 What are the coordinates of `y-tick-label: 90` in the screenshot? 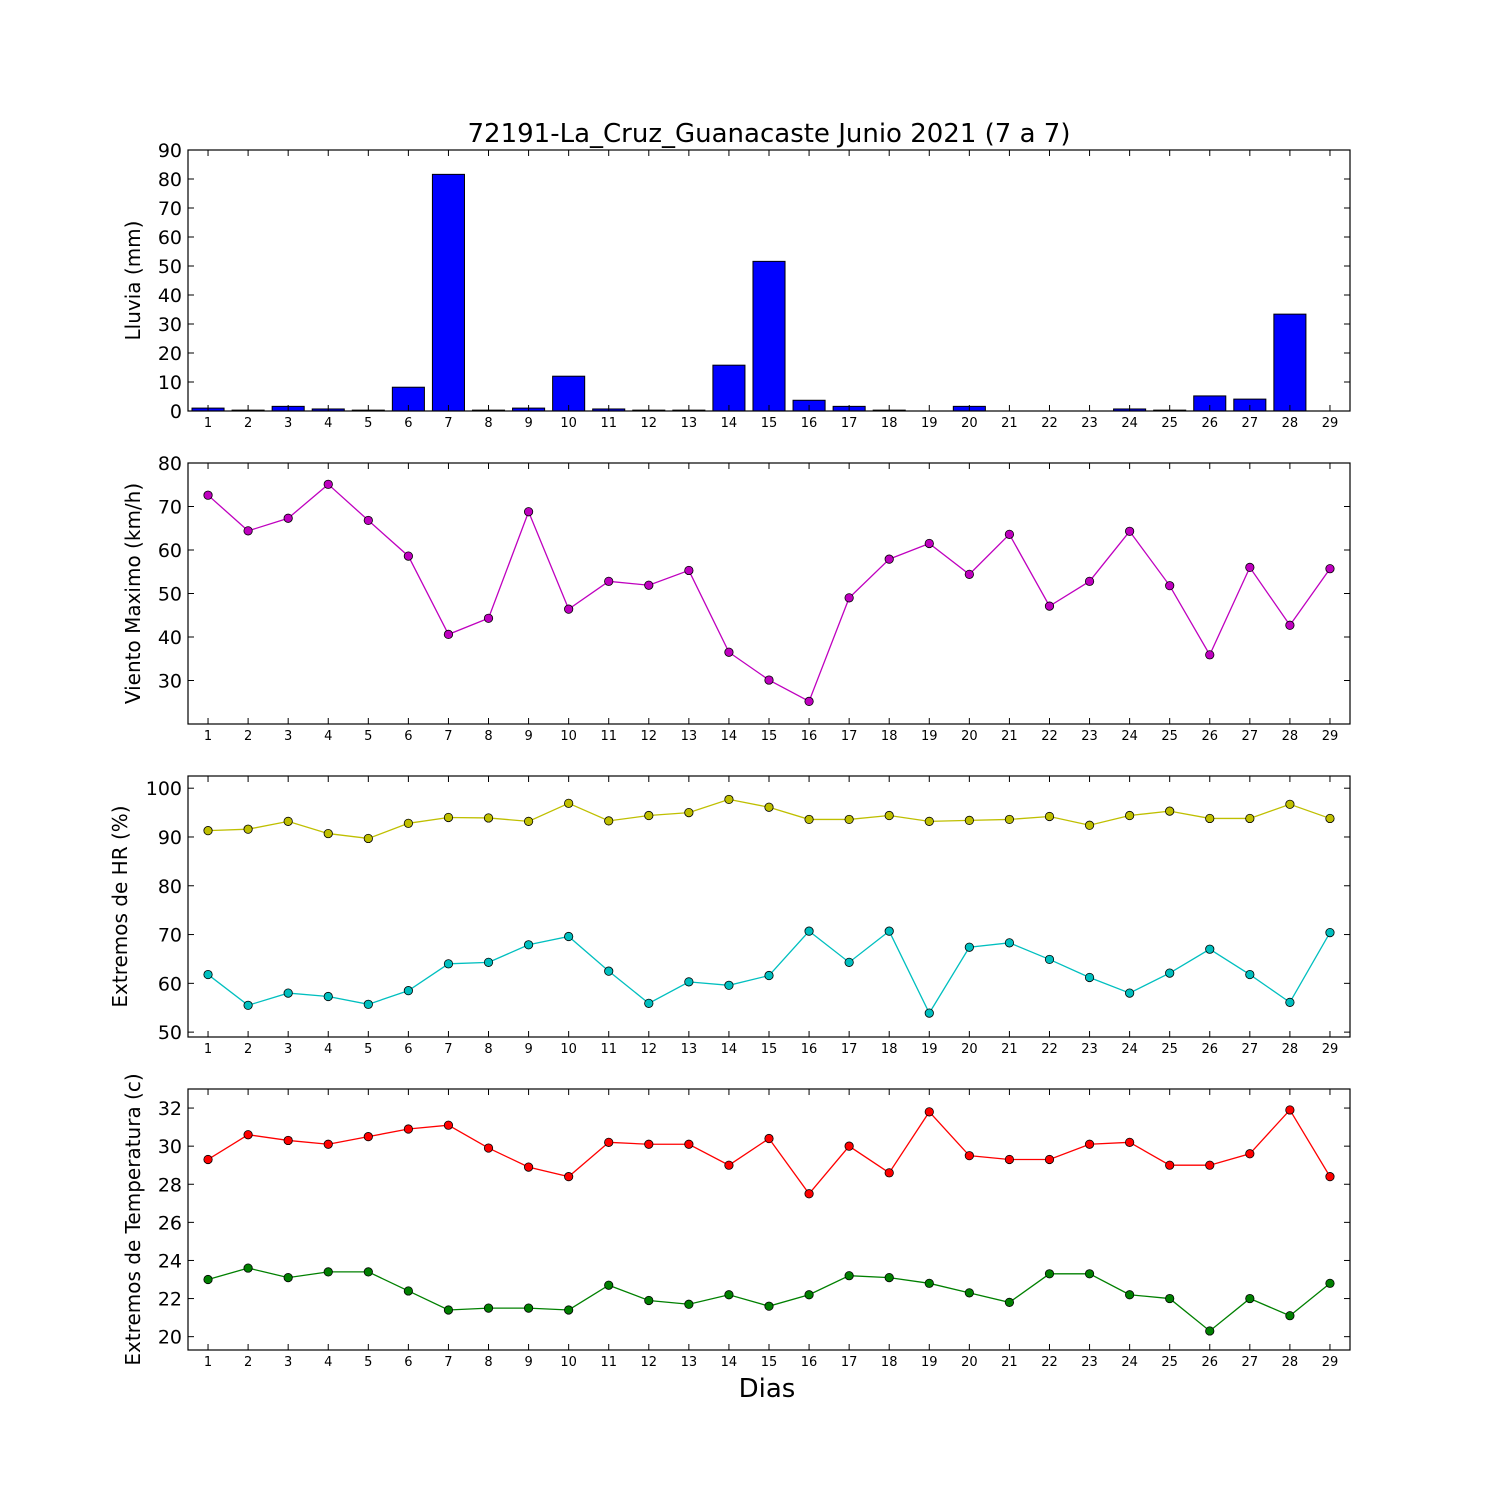 It's located at (170, 838).